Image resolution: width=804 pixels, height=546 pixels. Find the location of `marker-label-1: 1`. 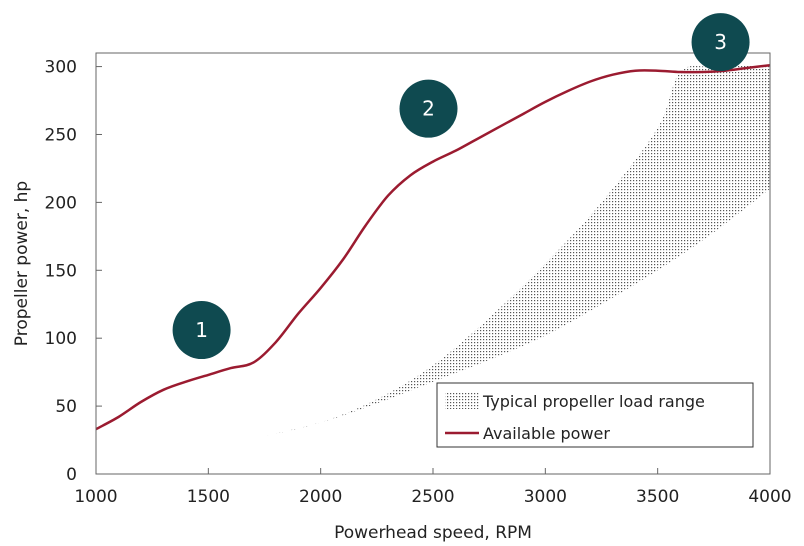

marker-label-1: 1 is located at coordinates (201, 330).